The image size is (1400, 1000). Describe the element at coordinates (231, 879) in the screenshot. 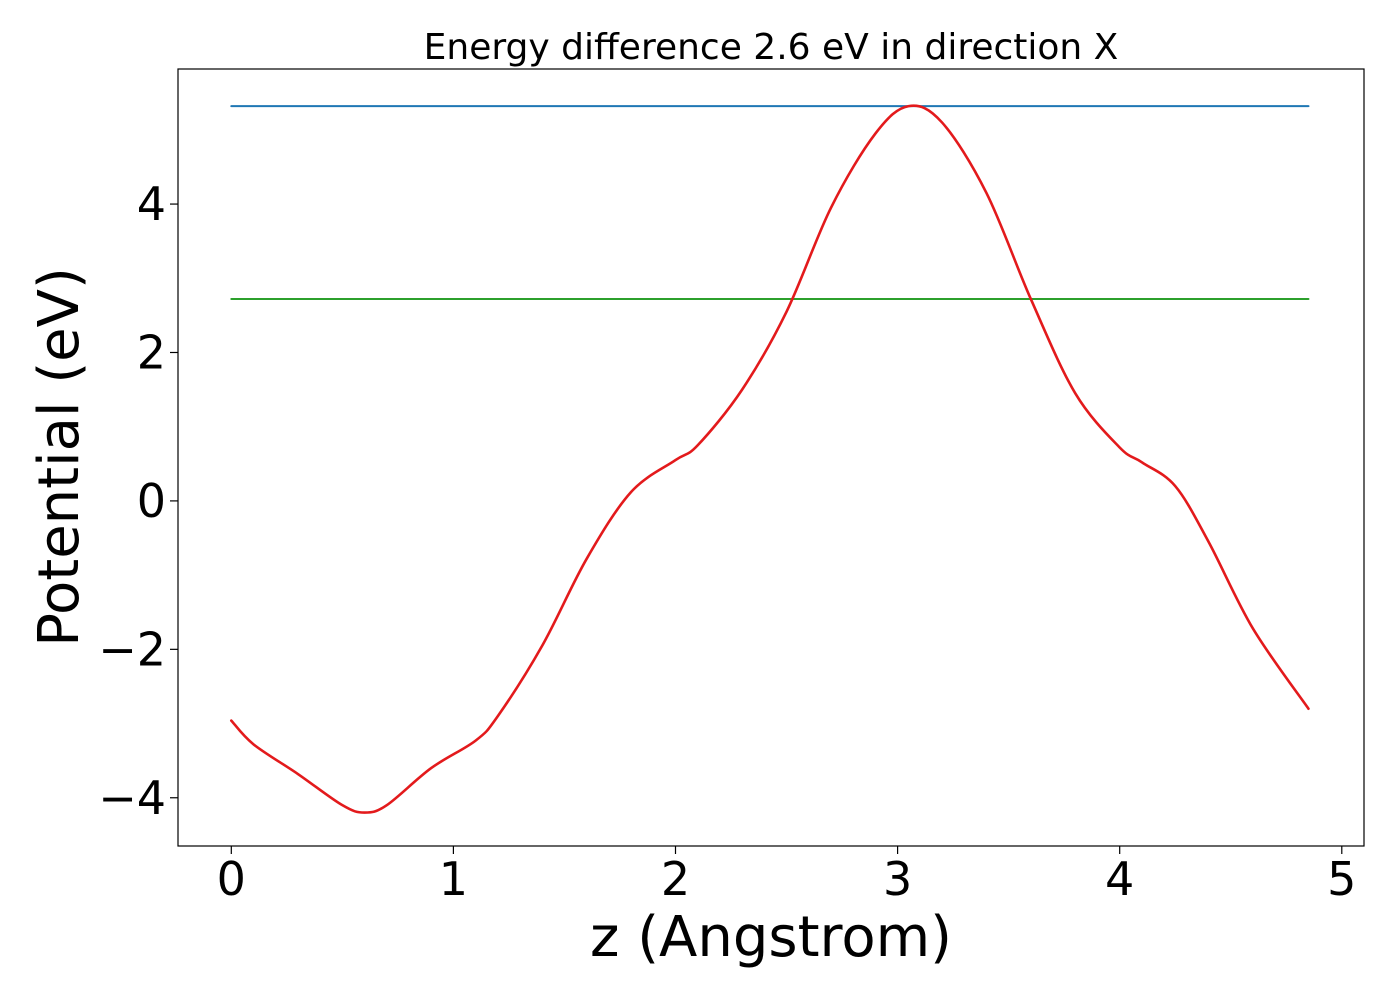

I see `x-tick-label: 0` at that location.